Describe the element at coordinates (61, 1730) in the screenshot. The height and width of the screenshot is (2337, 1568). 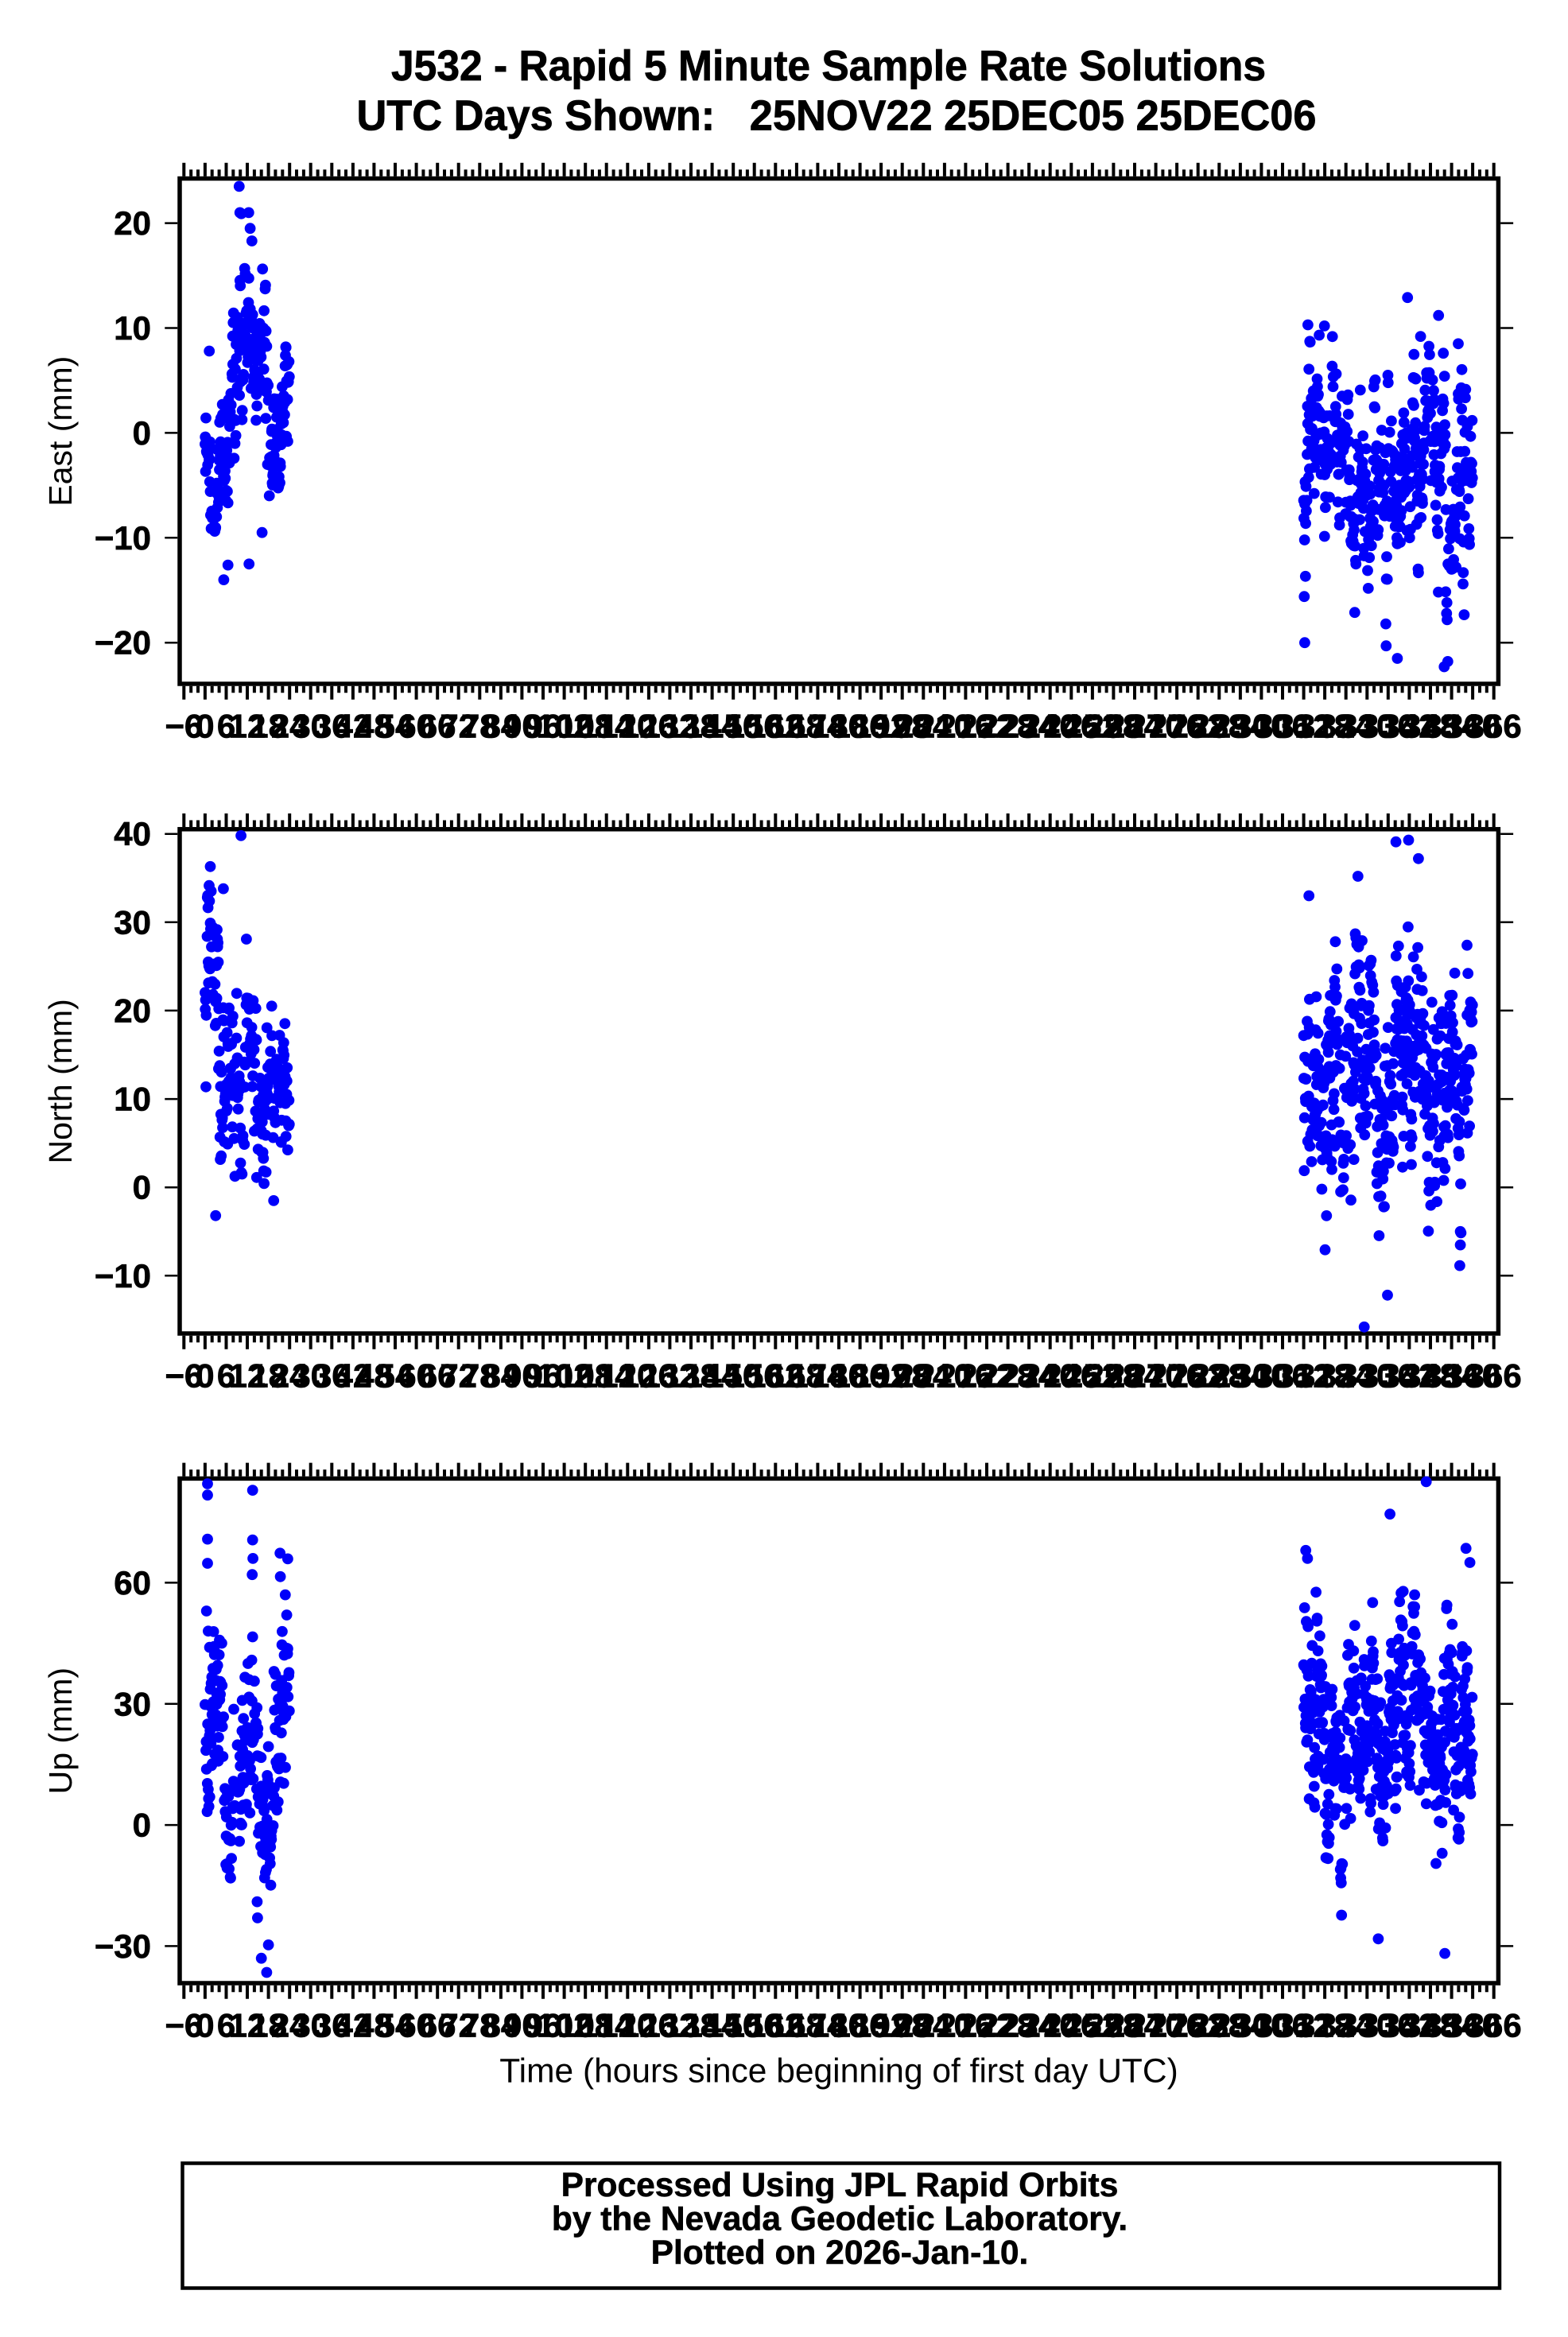
I see `svg-text: Up (mm)` at that location.